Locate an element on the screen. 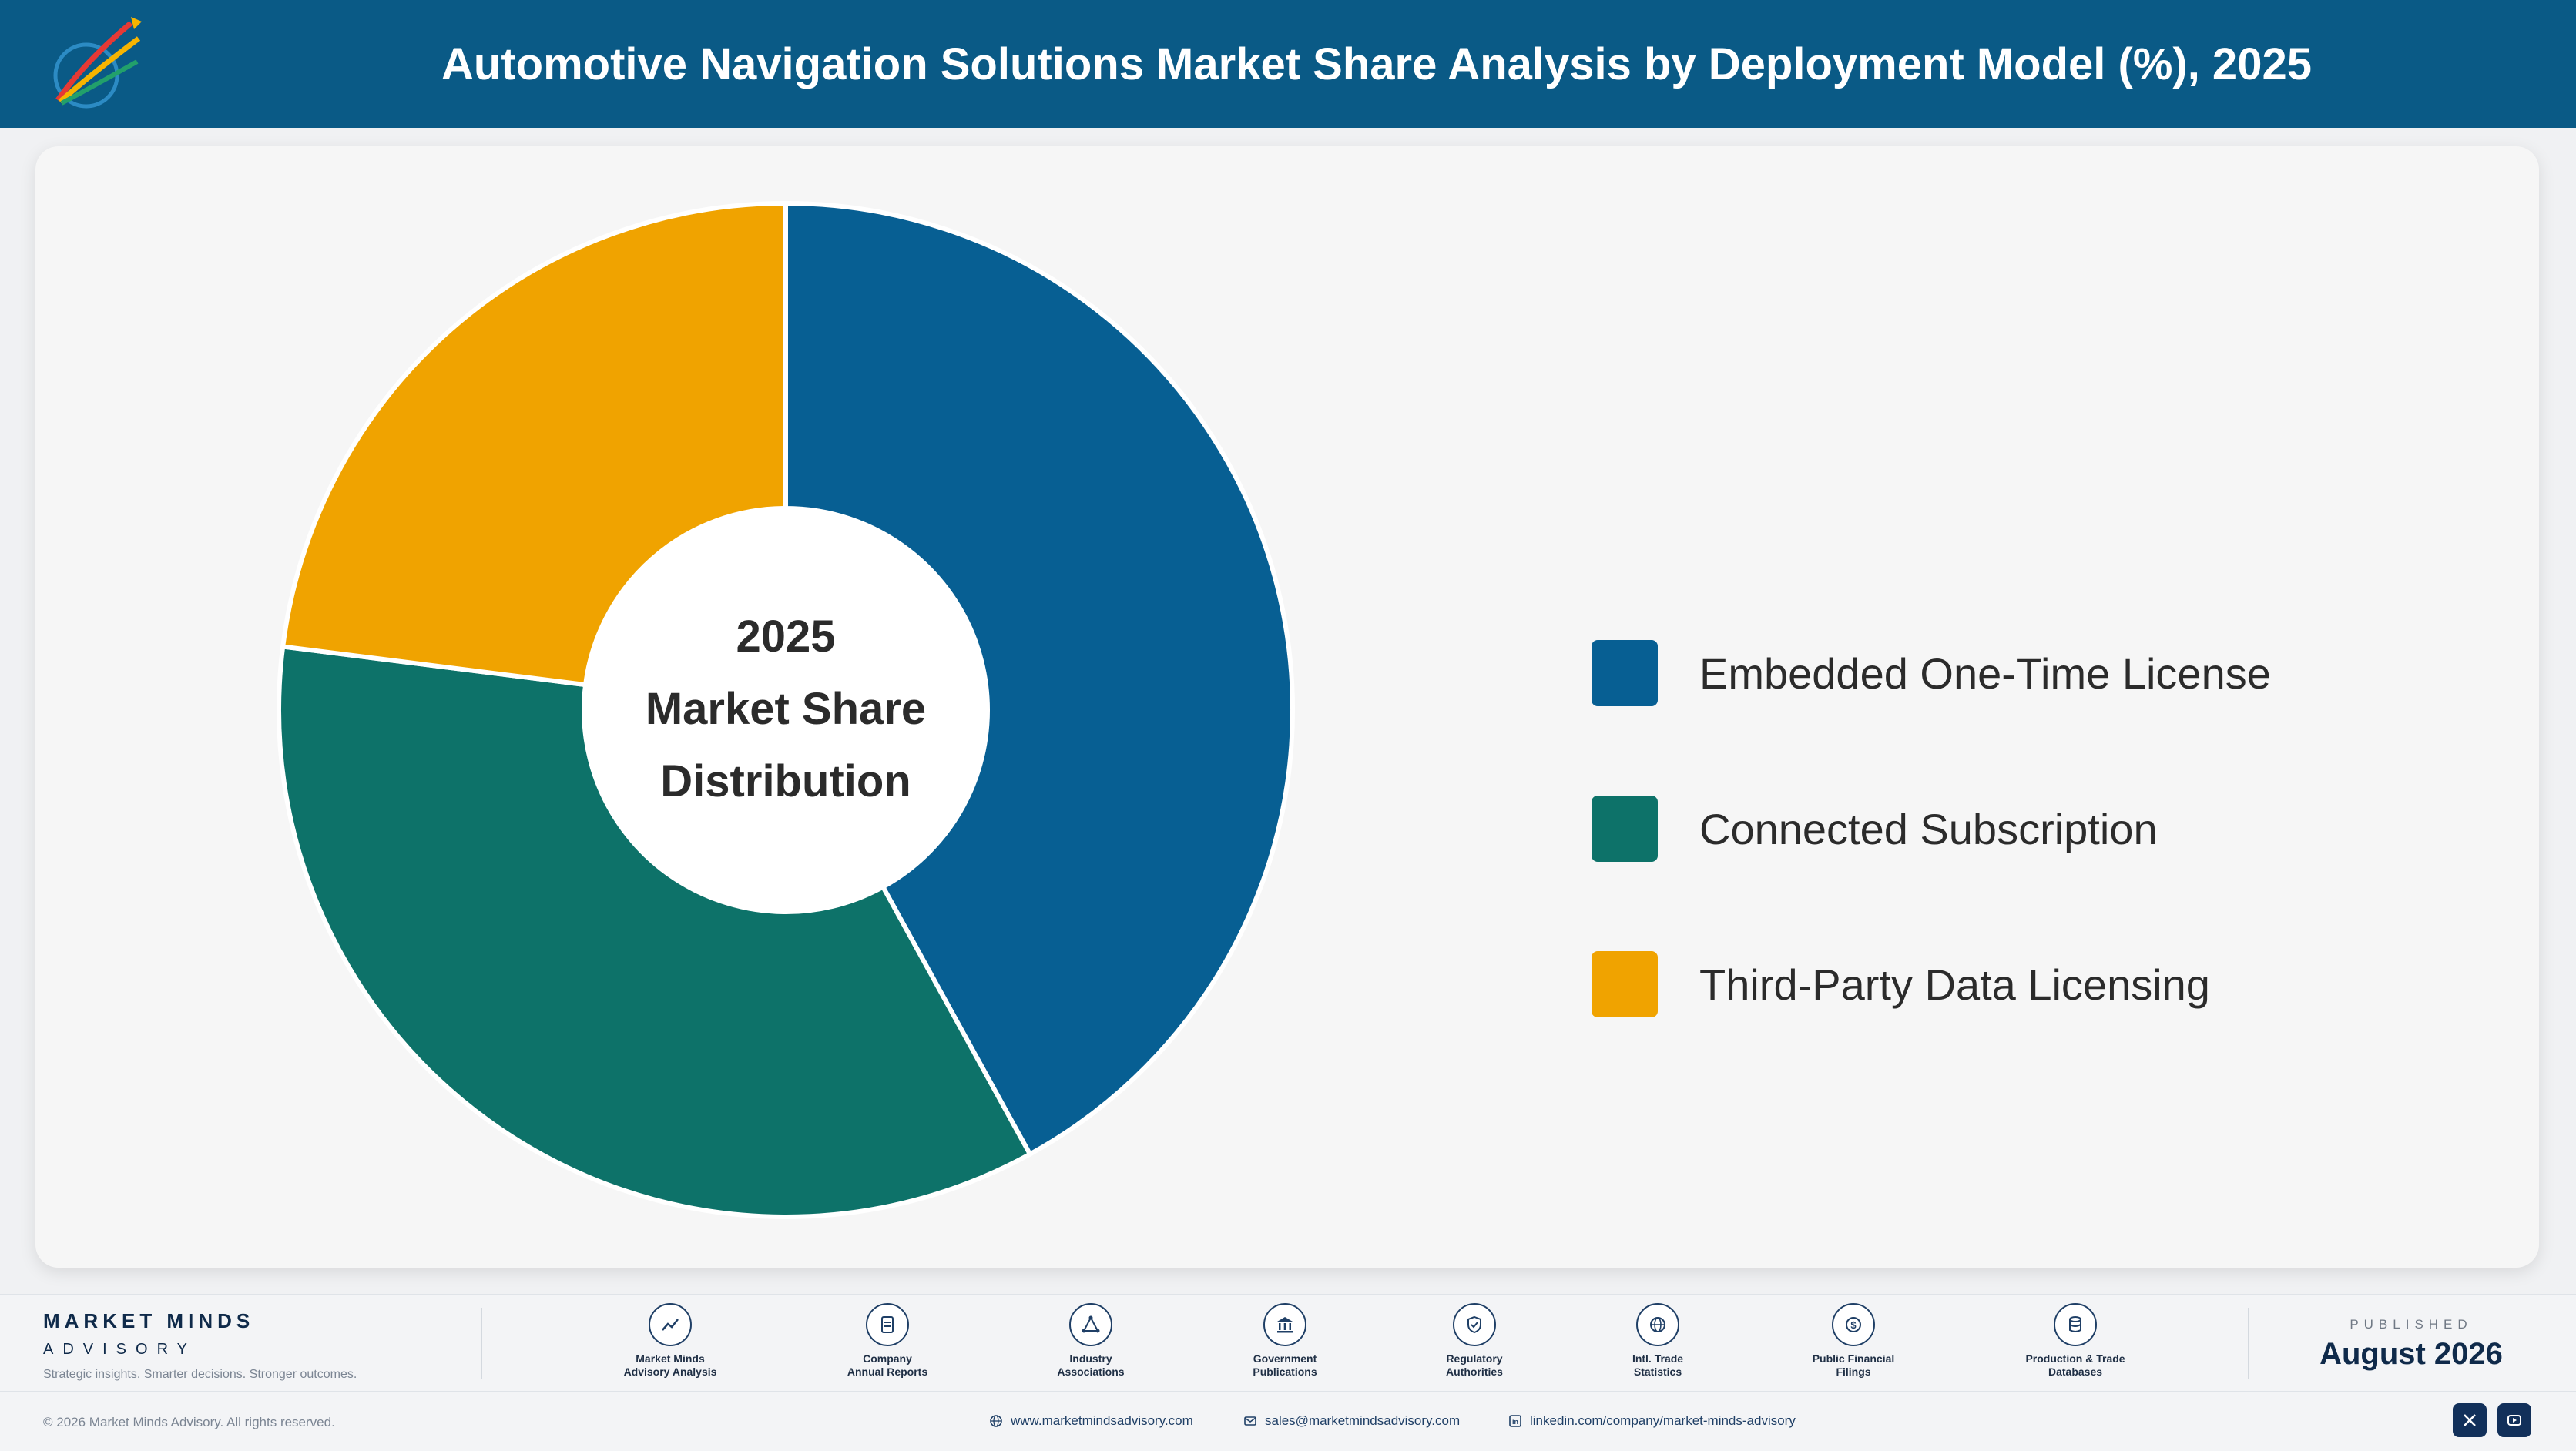 The height and width of the screenshot is (1451, 2576). source-label: Intl. Trade Statistics is located at coordinates (1658, 1365).